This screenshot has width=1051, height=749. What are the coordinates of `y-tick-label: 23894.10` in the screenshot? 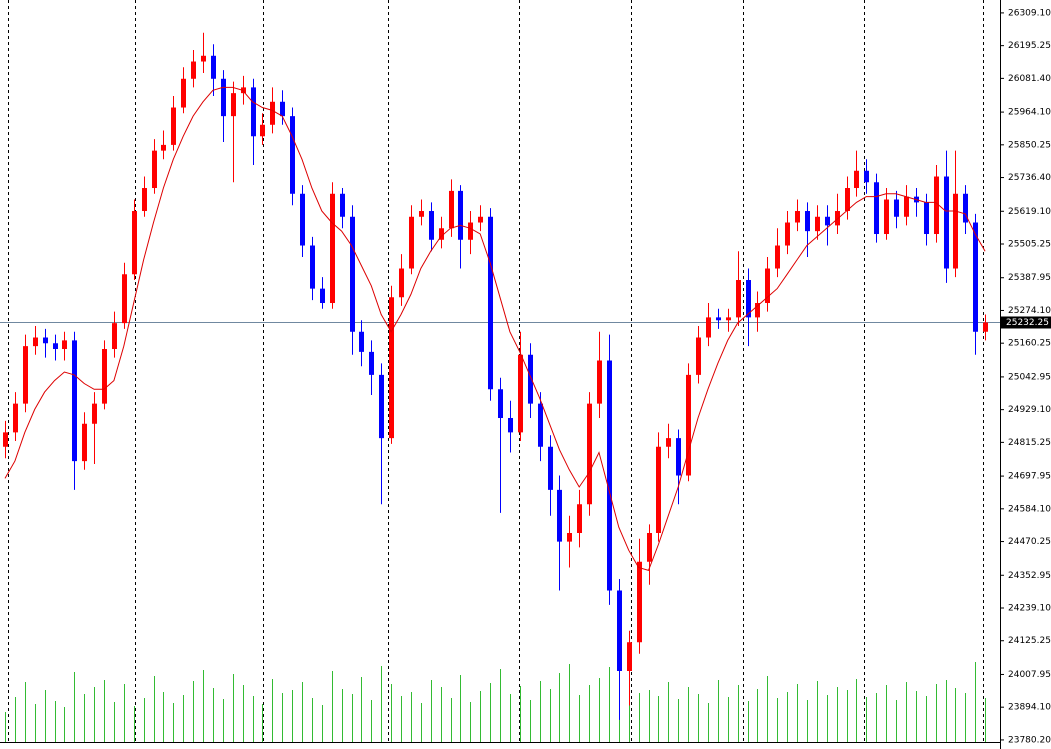 It's located at (1029, 708).